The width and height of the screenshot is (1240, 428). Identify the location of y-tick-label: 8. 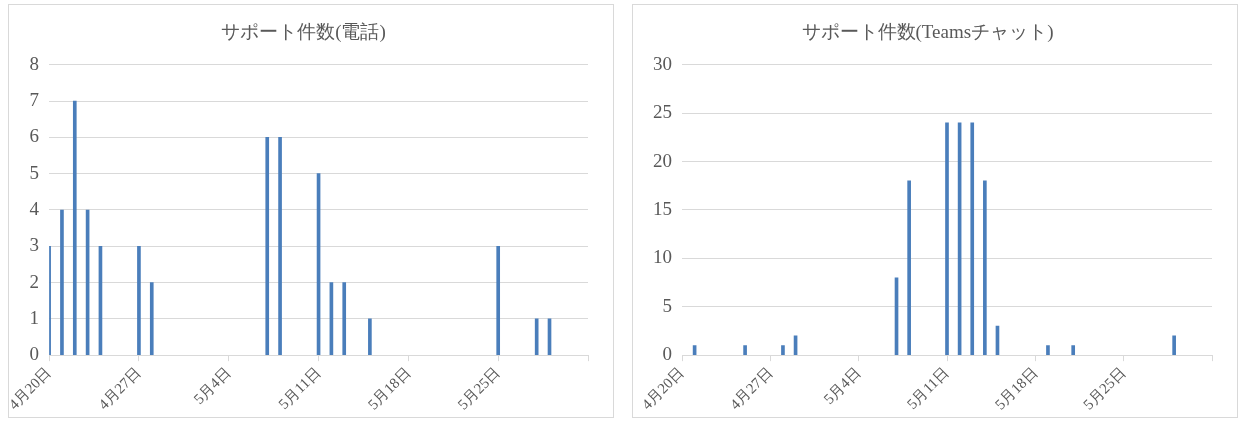
(34, 63).